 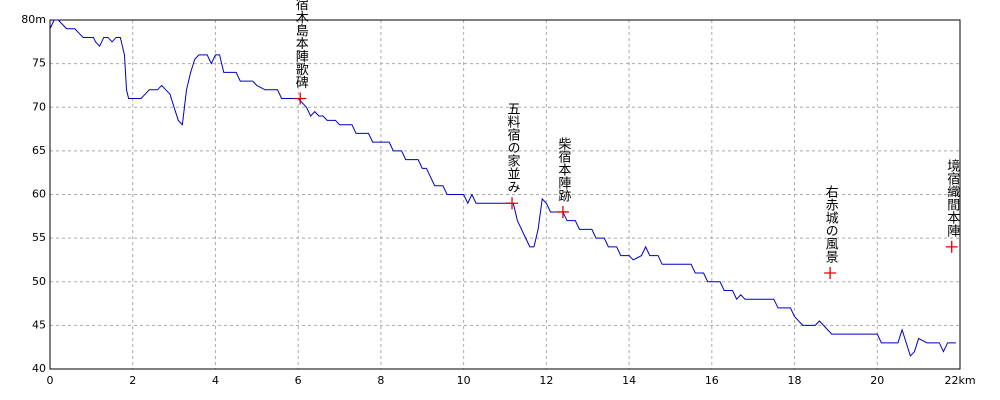 What do you see at coordinates (959, 380) in the screenshot?
I see `x-tick-label: 22km` at bounding box center [959, 380].